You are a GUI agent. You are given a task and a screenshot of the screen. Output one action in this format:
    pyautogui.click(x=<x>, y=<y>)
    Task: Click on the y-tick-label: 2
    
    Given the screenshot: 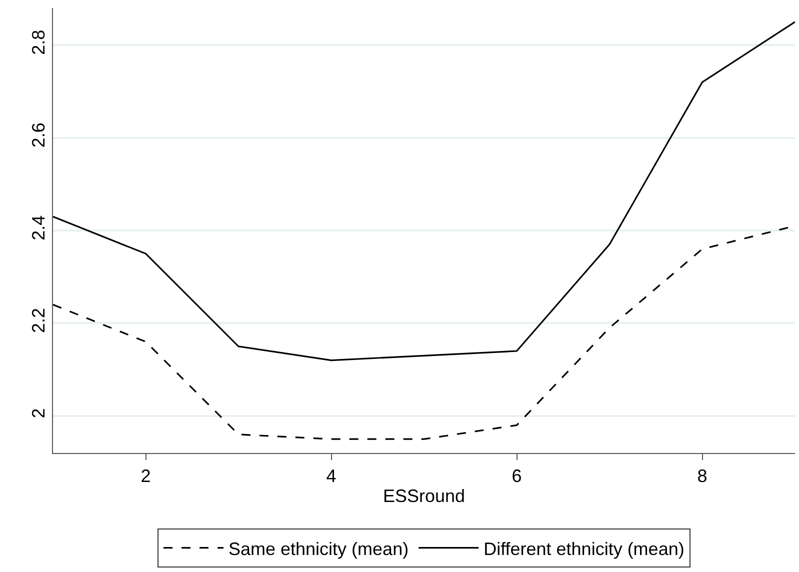 What is the action you would take?
    pyautogui.click(x=38, y=413)
    